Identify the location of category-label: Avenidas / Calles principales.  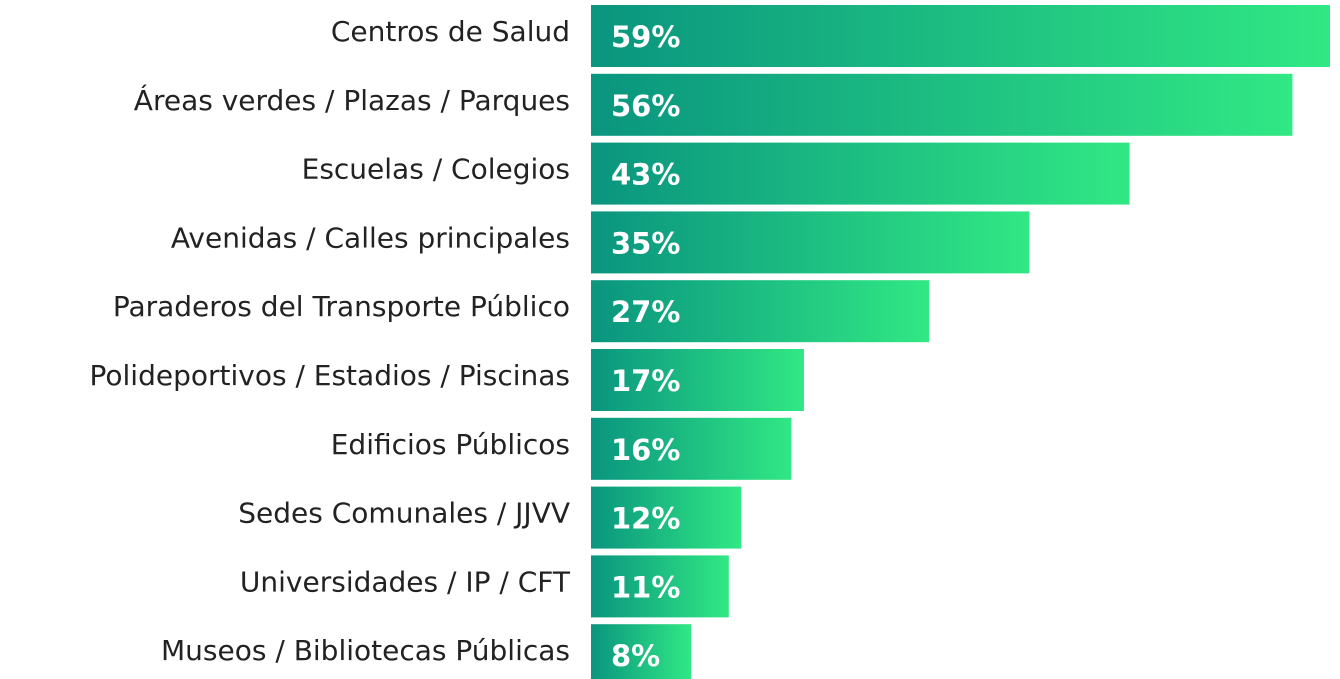
(370, 237).